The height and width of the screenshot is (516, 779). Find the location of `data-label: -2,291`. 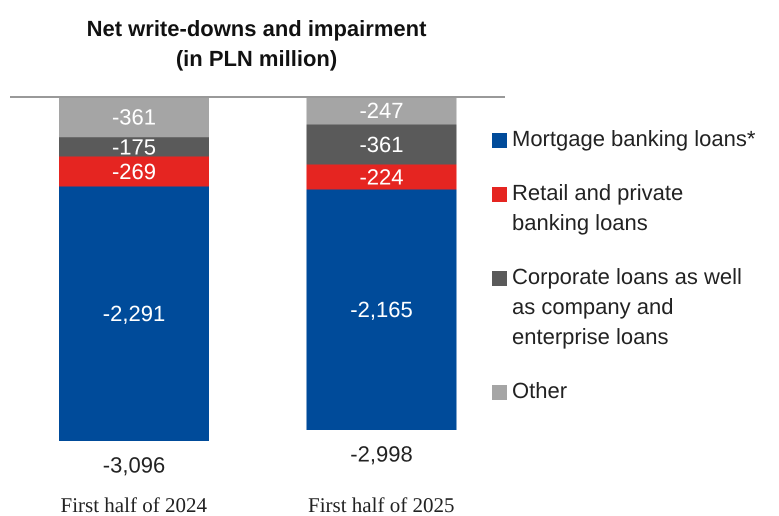

data-label: -2,291 is located at coordinates (134, 313).